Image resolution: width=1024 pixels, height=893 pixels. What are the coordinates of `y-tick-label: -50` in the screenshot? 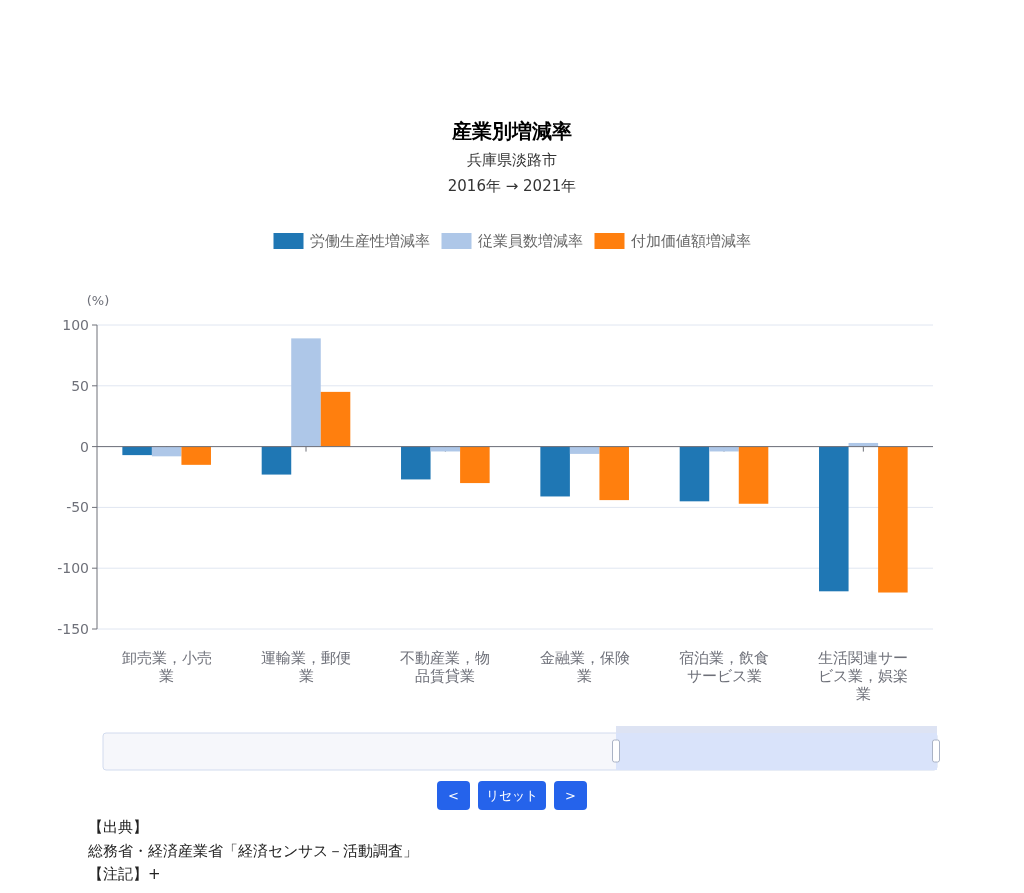 It's located at (77, 507).